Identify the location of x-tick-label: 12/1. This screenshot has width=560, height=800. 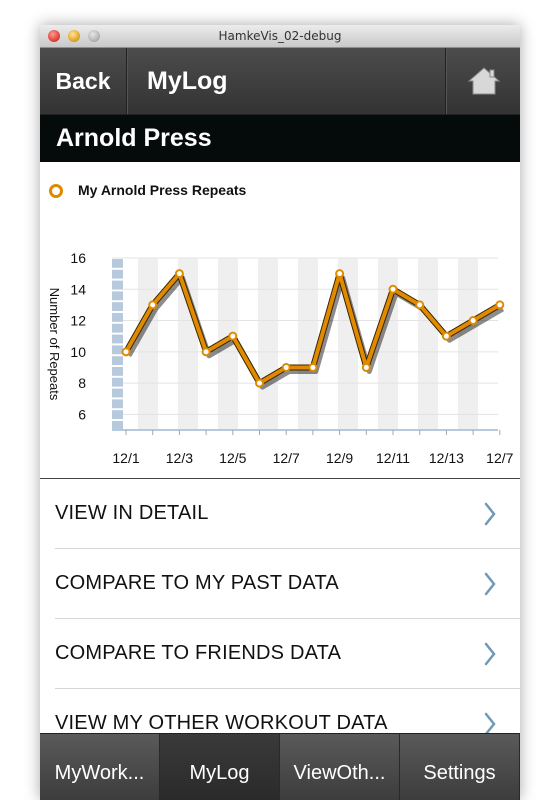
(125, 458).